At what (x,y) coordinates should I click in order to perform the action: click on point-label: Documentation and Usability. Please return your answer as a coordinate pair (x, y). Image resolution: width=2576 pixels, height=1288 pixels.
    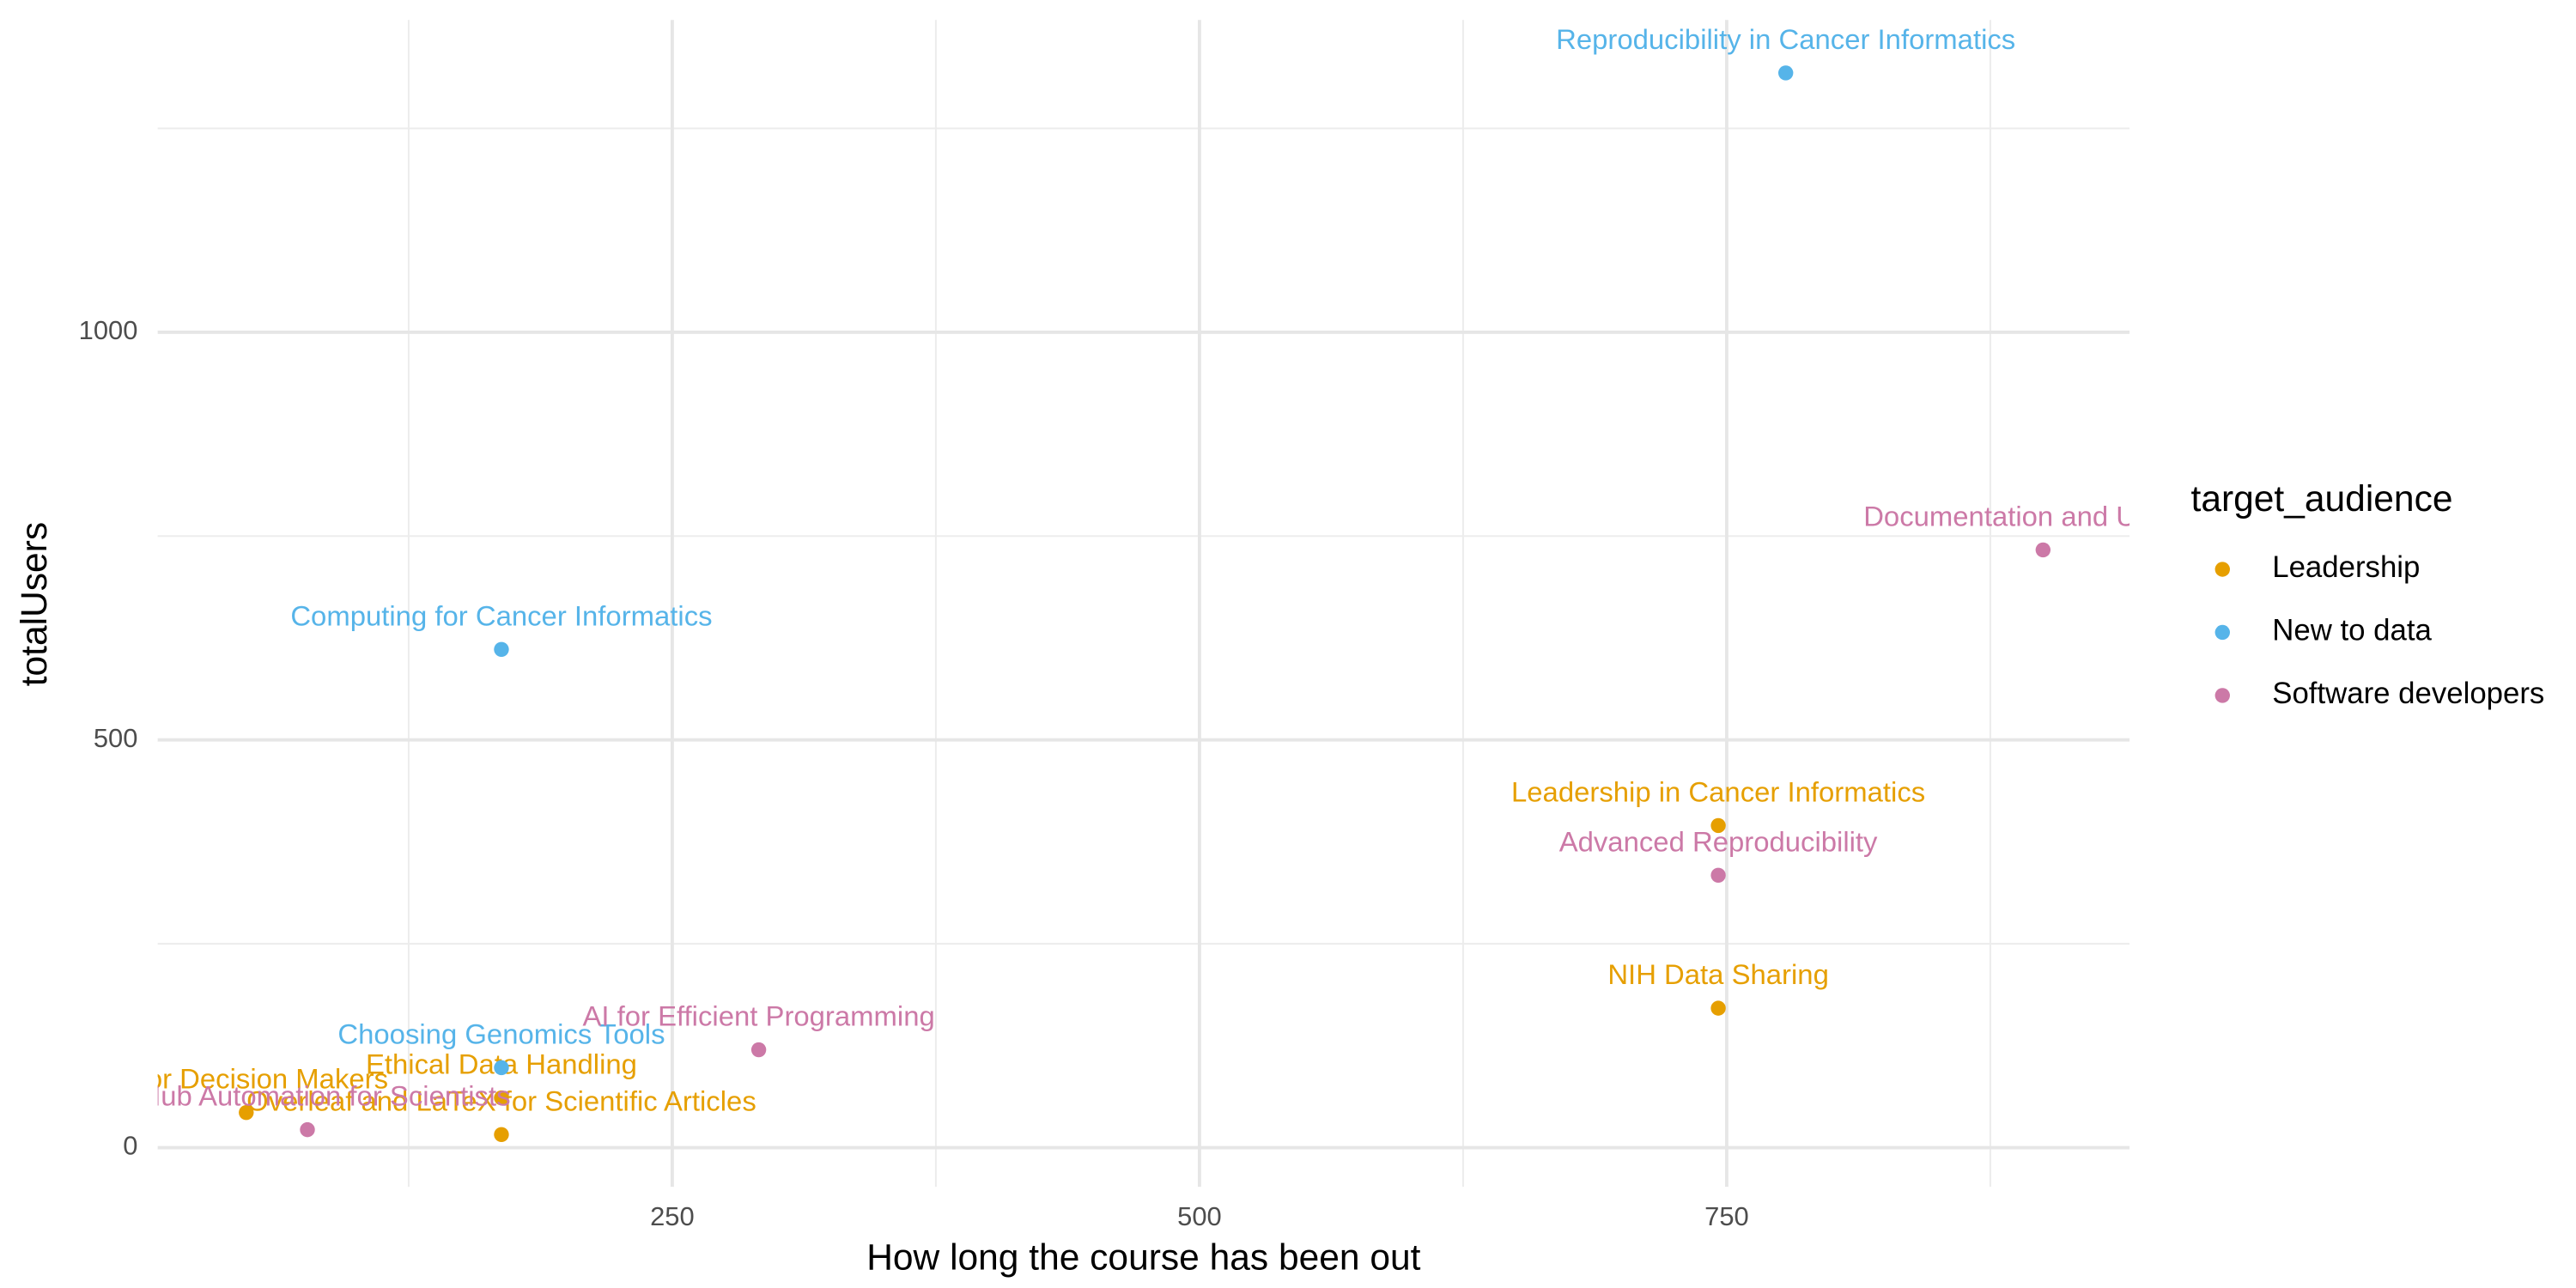
    Looking at the image, I should click on (2043, 516).